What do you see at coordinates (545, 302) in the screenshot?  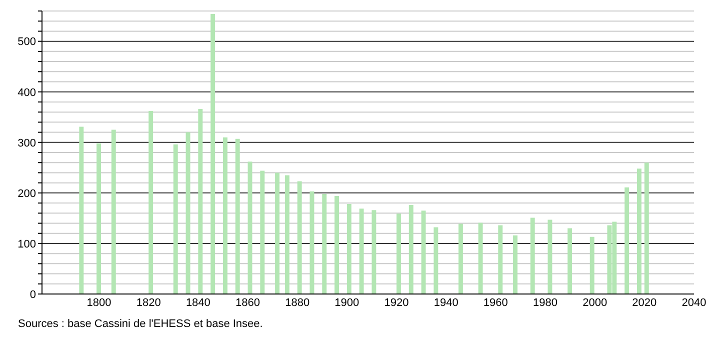 I see `x-tick-label: 1980` at bounding box center [545, 302].